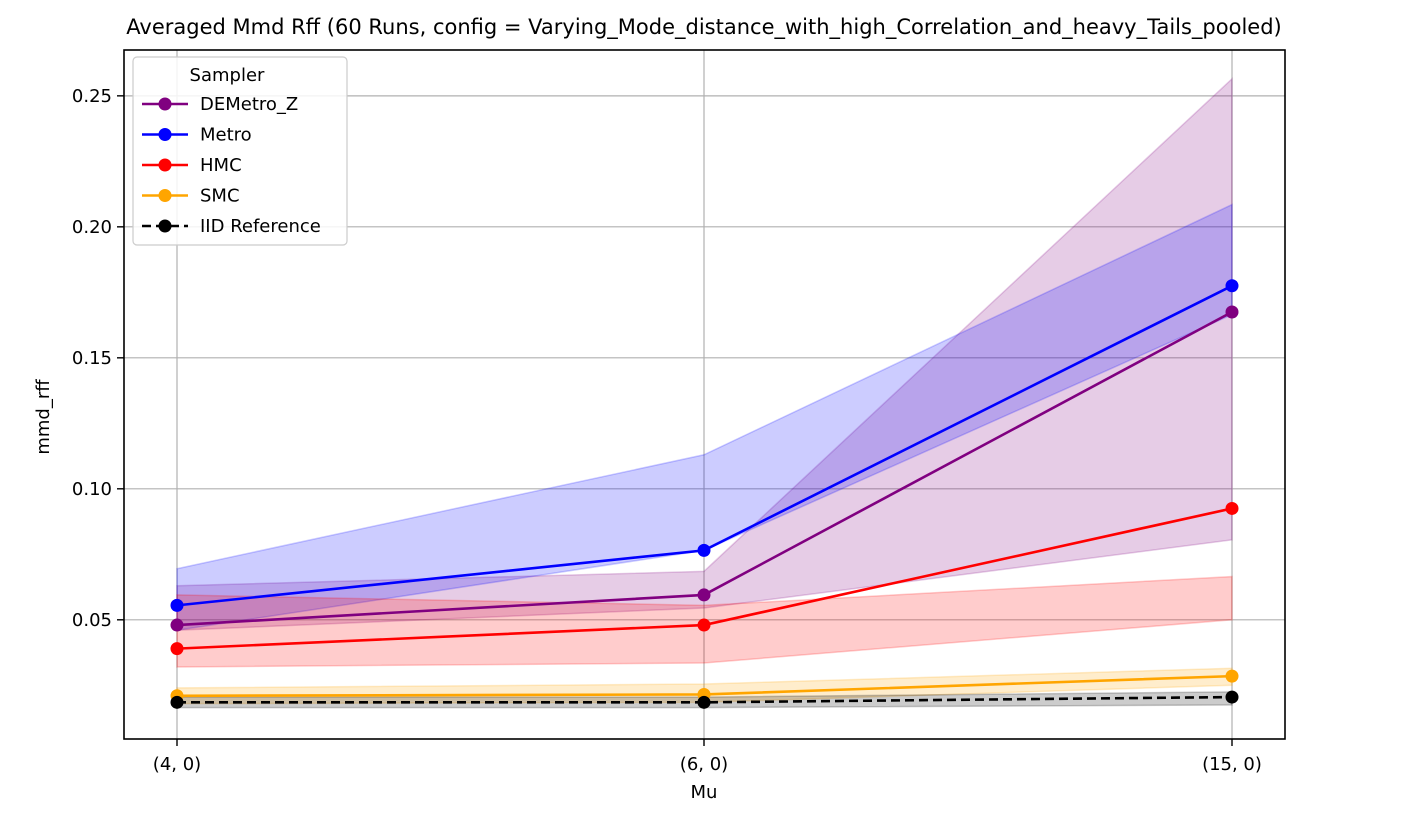 The width and height of the screenshot is (1408, 817). I want to click on y-tick-label: 0.10, so click(92, 489).